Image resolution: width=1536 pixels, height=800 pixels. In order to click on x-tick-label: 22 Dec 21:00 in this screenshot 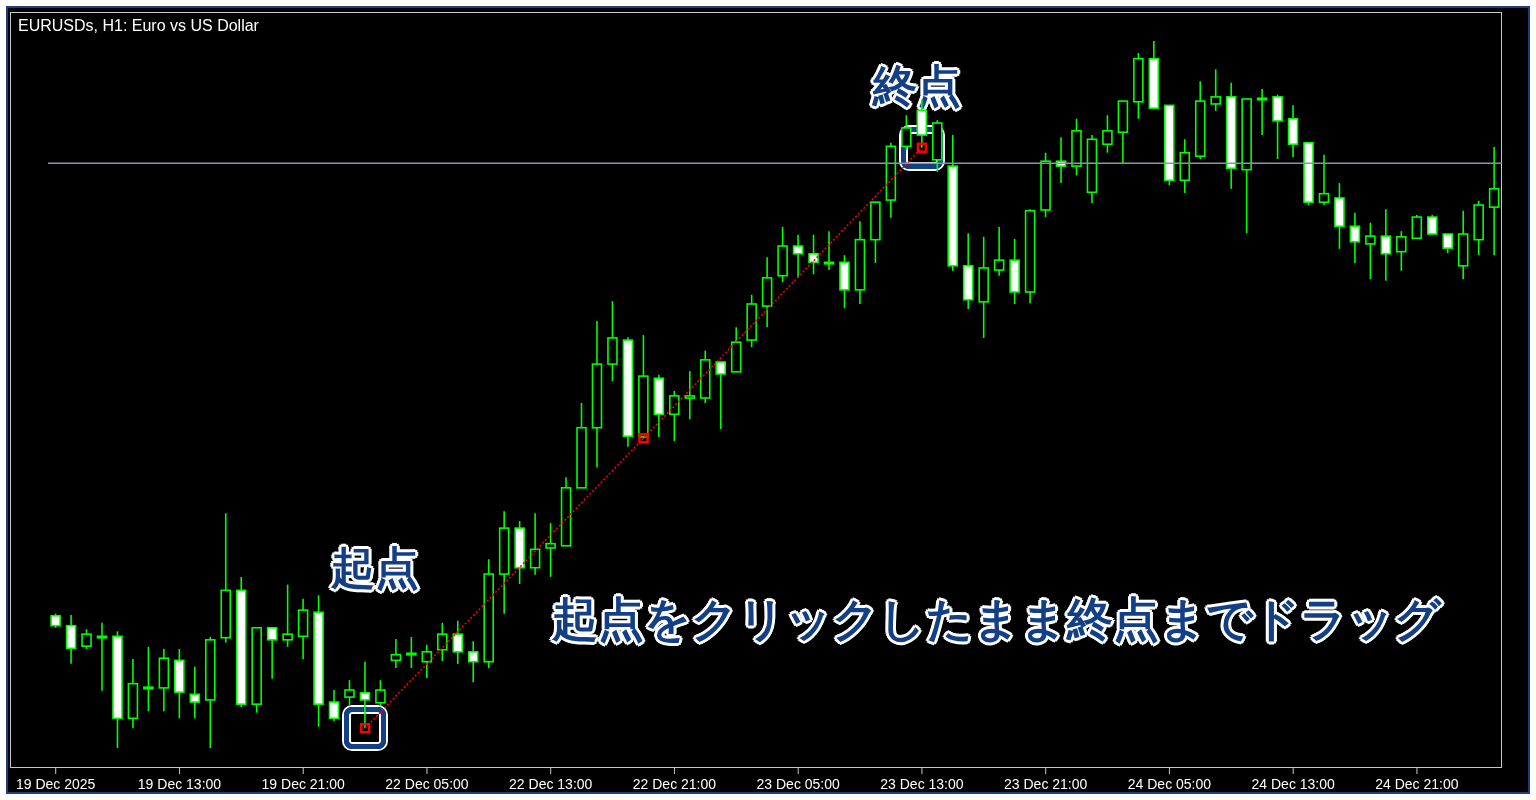, I will do `click(674, 784)`.